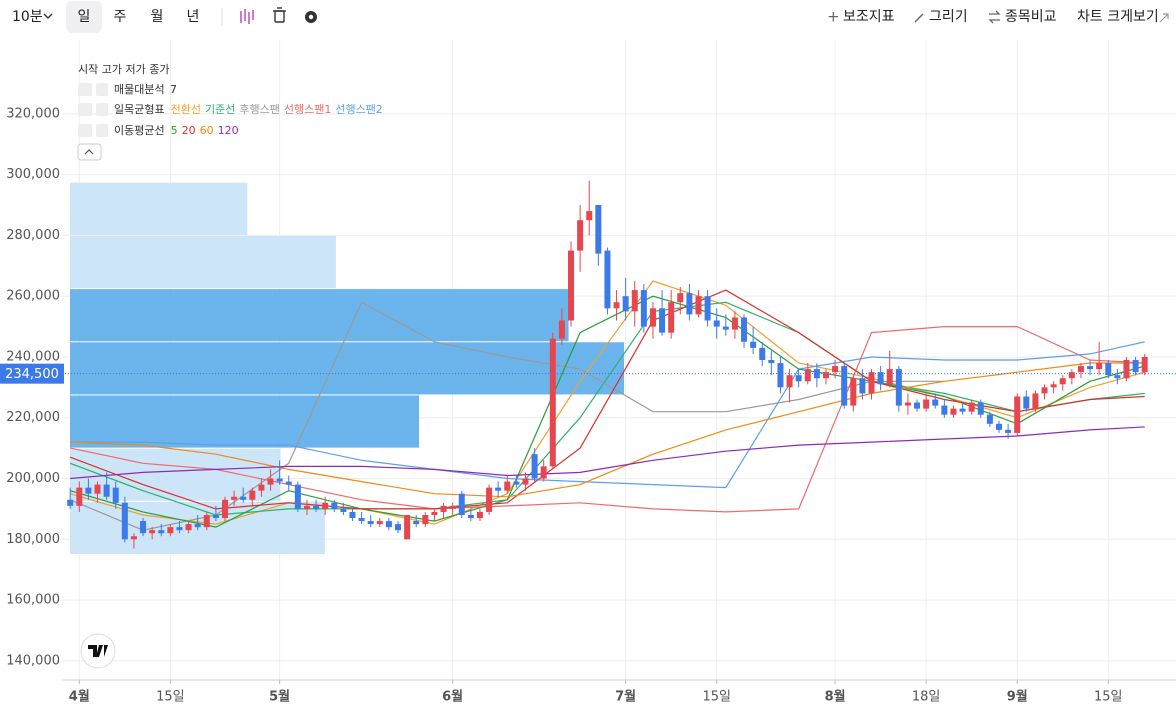 This screenshot has width=1176, height=719. Describe the element at coordinates (1031, 17) in the screenshot. I see `action-button: 종목비교` at that location.